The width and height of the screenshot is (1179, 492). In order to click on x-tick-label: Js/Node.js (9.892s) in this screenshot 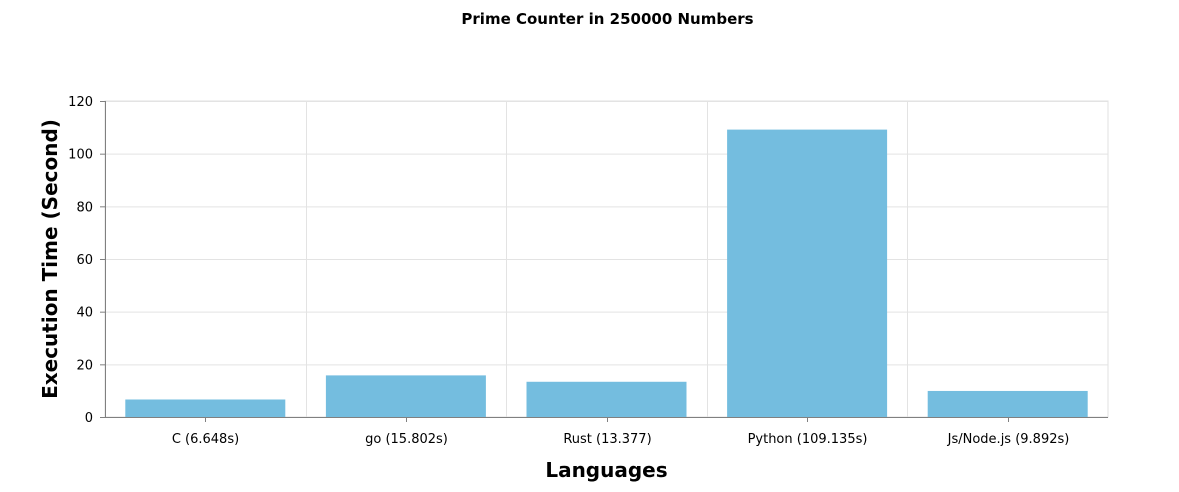, I will do `click(1008, 439)`.